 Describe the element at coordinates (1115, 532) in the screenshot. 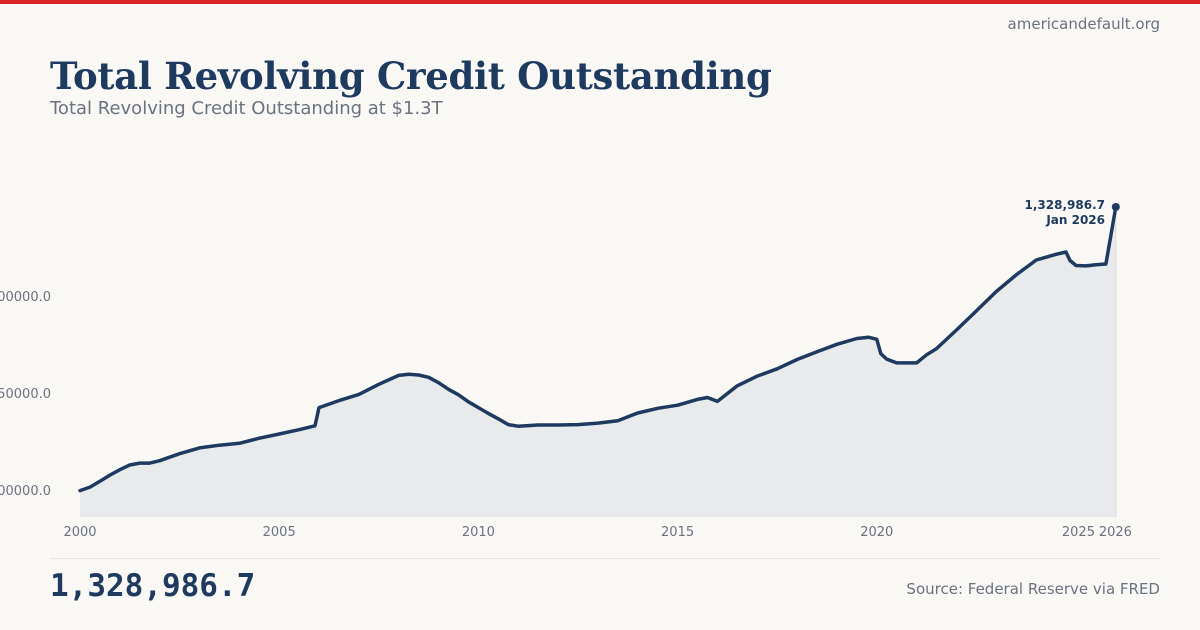

I see `x-tick-label: 2026` at that location.